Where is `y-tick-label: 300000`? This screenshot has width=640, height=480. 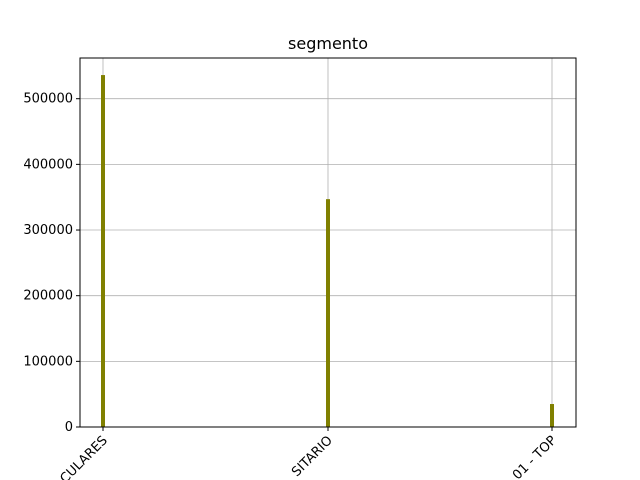 y-tick-label: 300000 is located at coordinates (48, 230).